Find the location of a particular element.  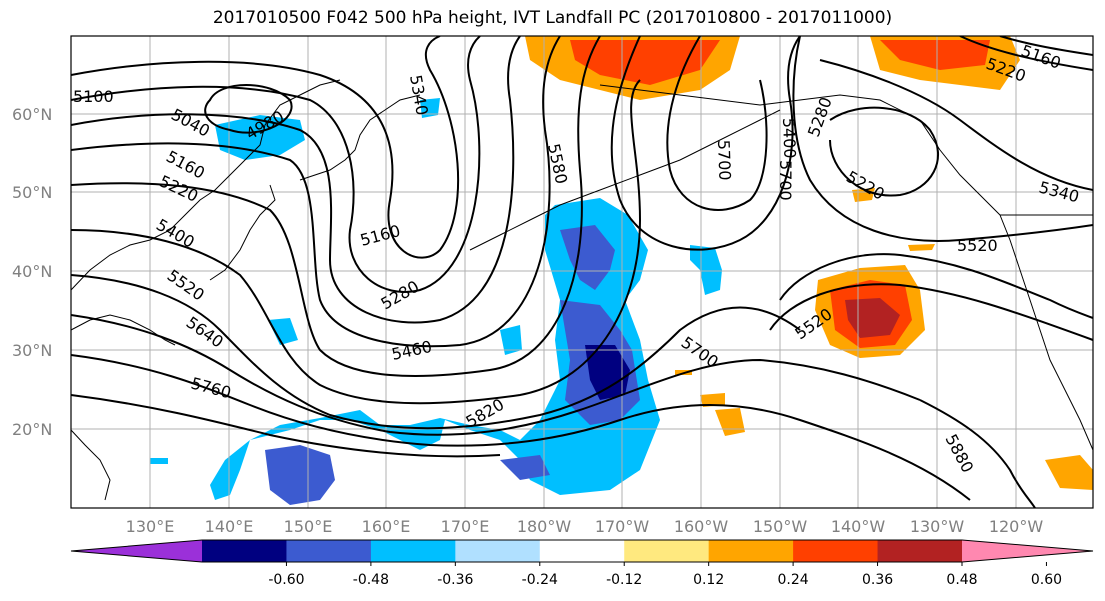

coast-alaska is located at coordinates (800, 150).